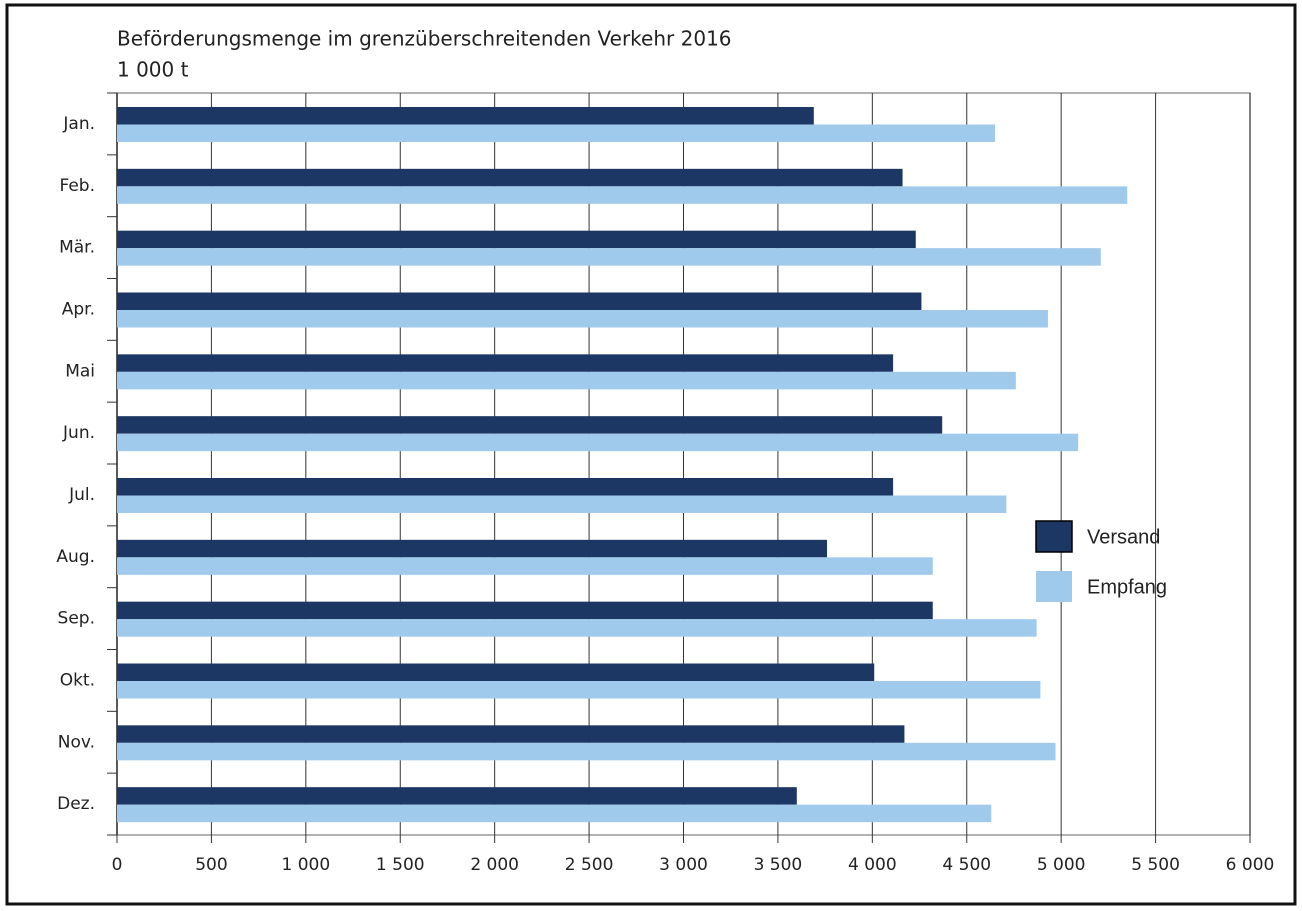 This screenshot has height=911, width=1302. I want to click on x-tick-label: 5 000, so click(1061, 865).